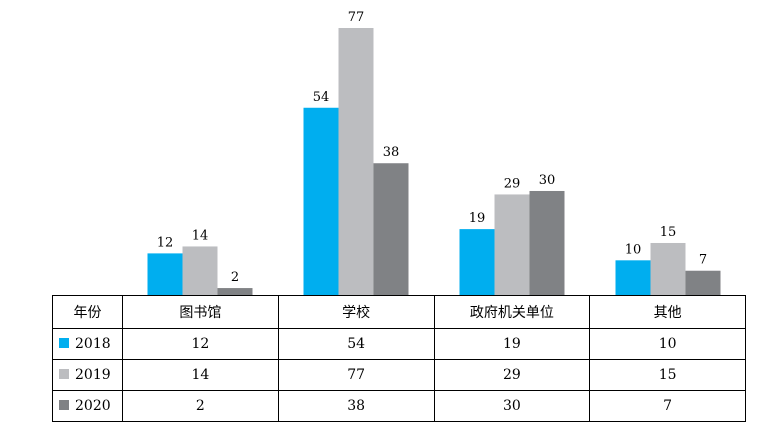  Describe the element at coordinates (93, 344) in the screenshot. I see `legend-label-2018: 2018` at that location.